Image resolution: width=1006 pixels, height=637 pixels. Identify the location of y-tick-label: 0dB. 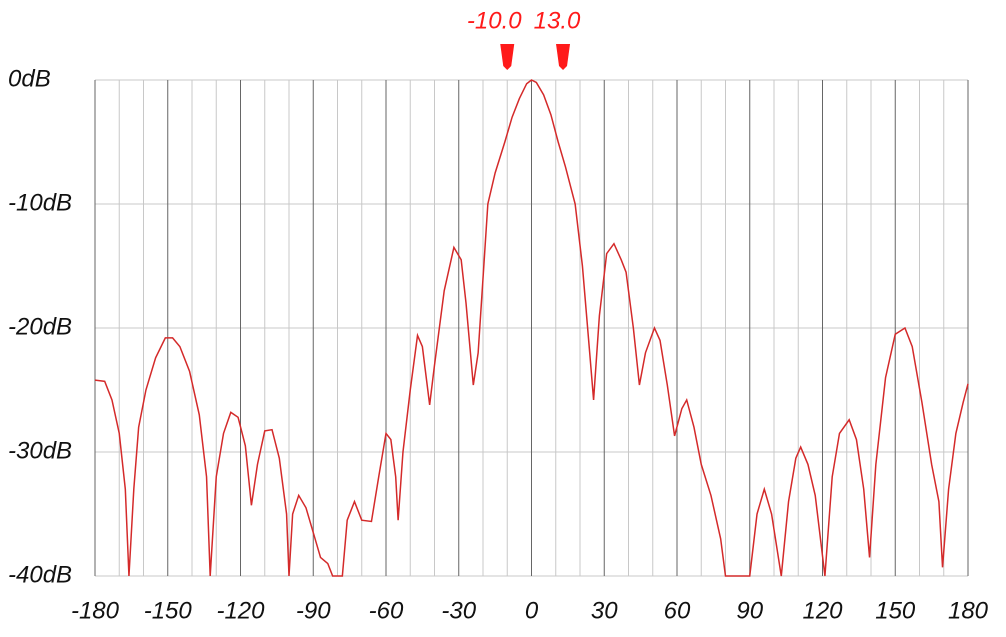
(29, 78).